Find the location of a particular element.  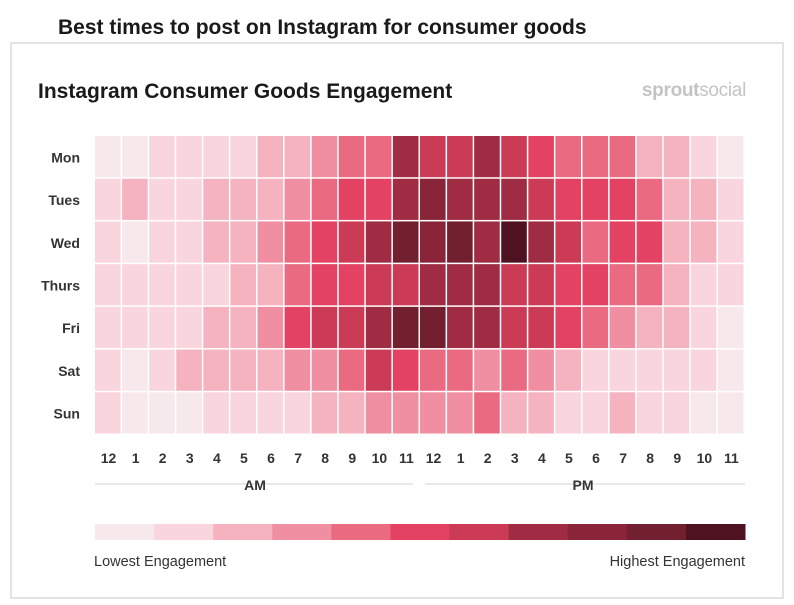

legend-high-label: Highest Engagement is located at coordinates (677, 562).